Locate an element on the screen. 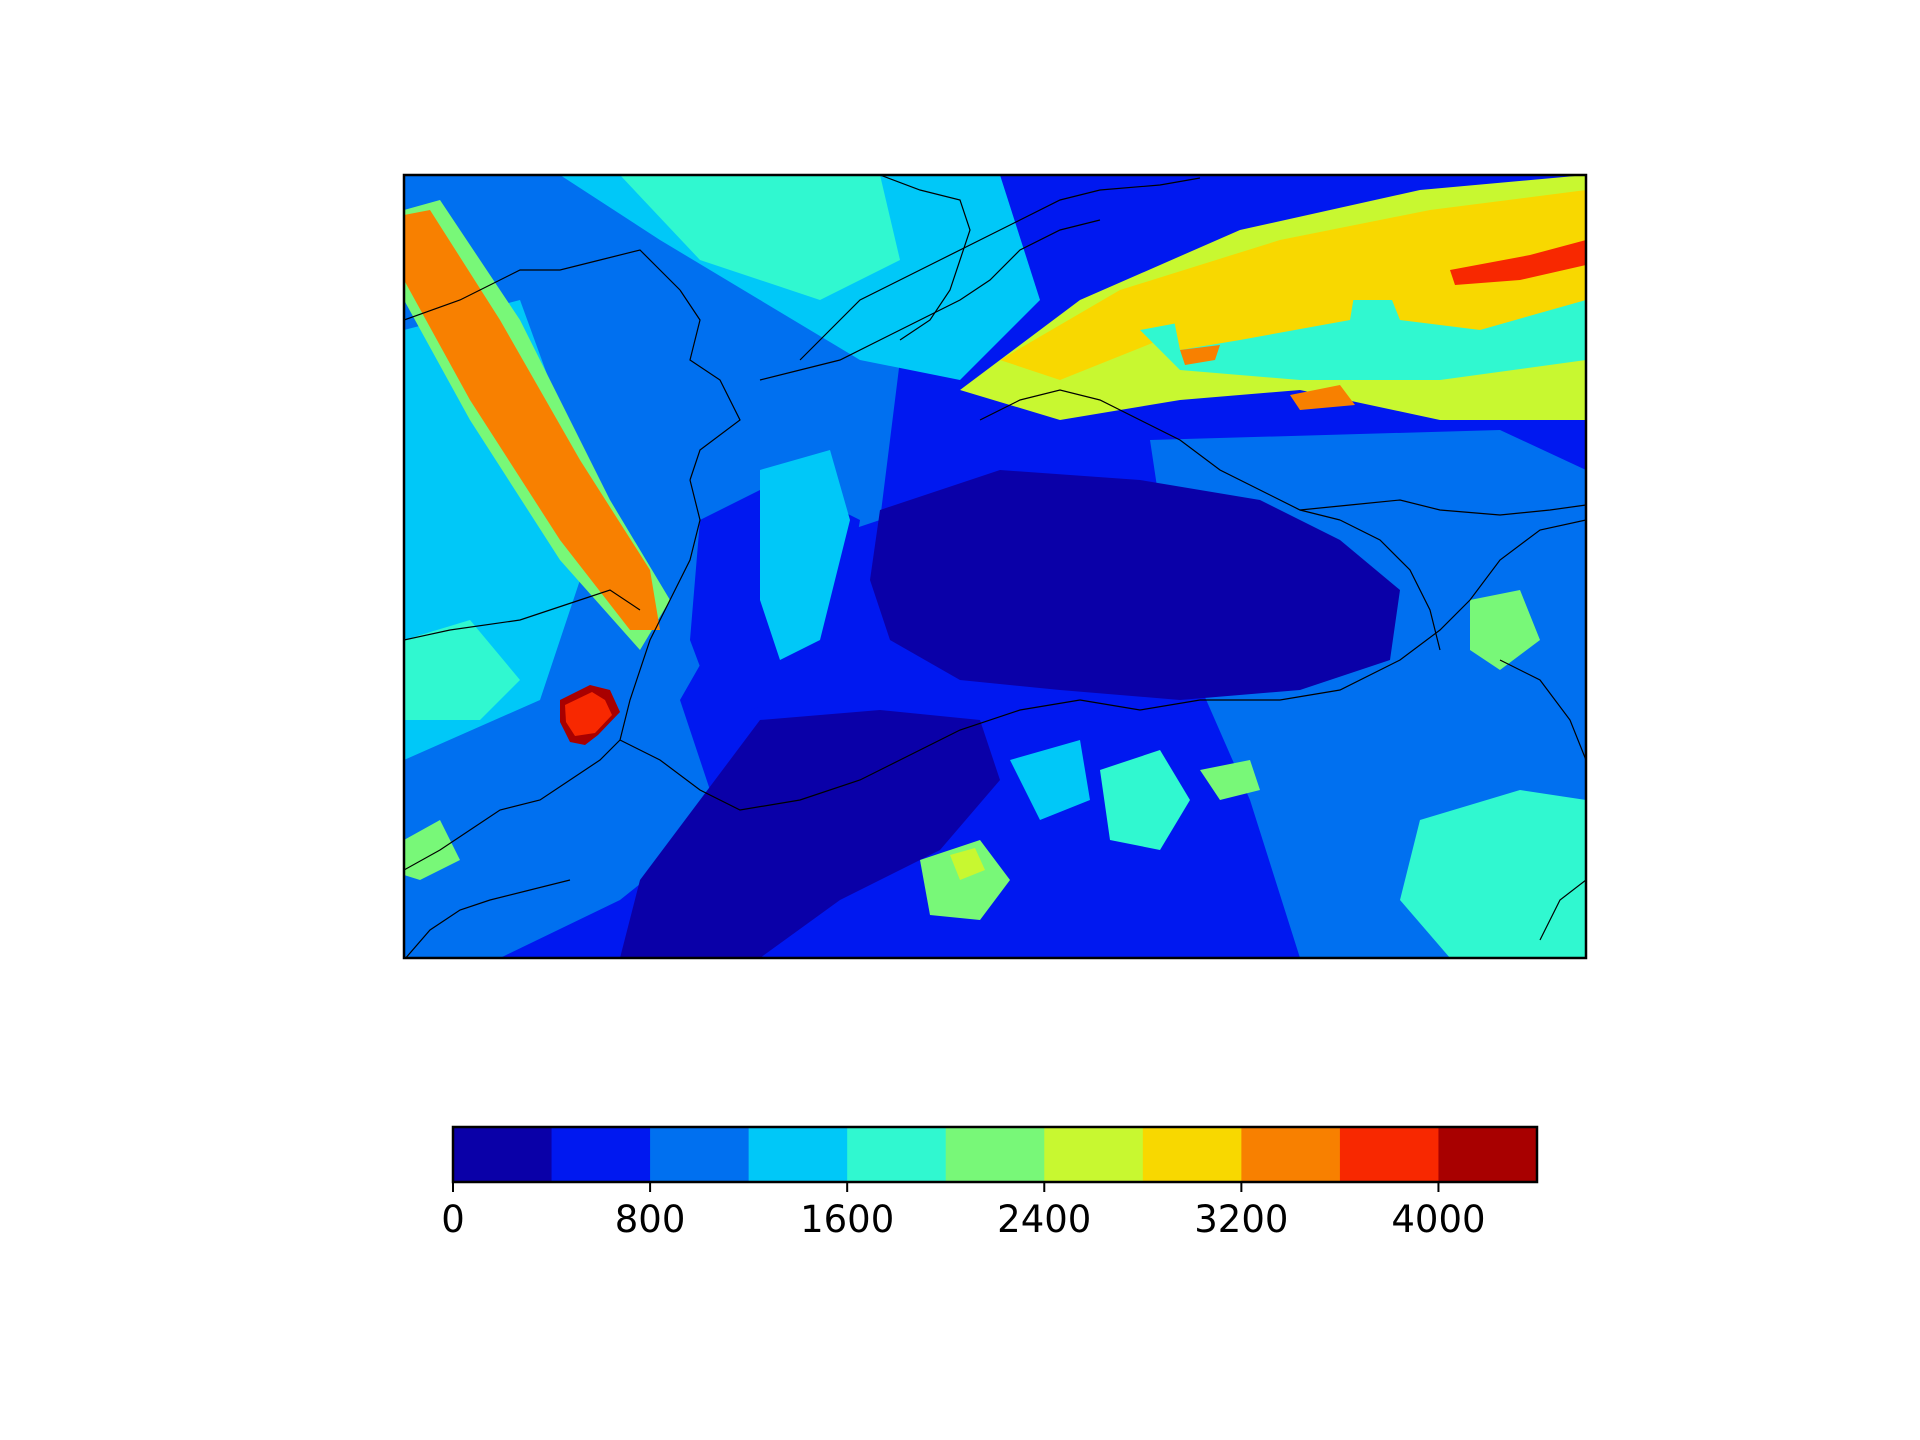 This screenshot has height=1440, width=1920. colorbar-tick-label: 4000 is located at coordinates (1438, 1219).